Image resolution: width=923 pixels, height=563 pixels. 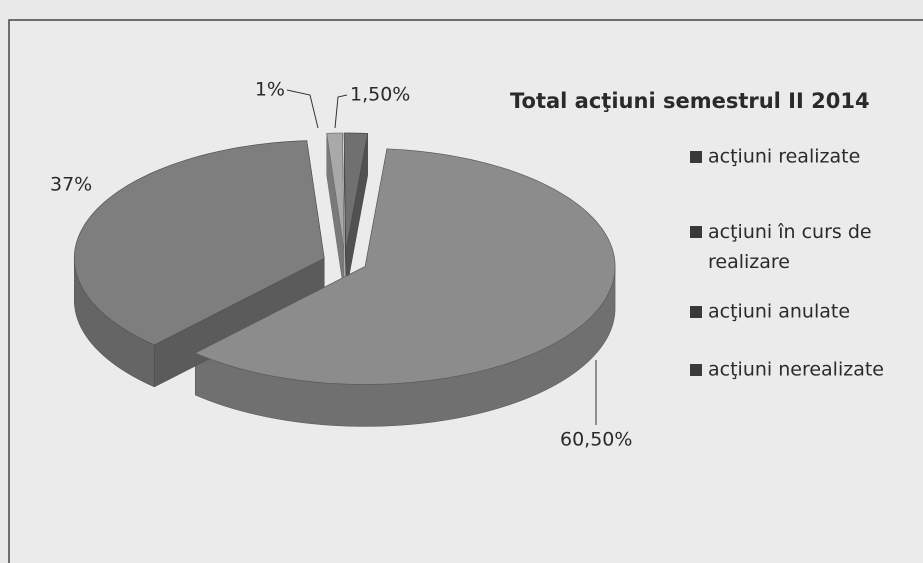 I want to click on data-label: 37%, so click(x=71, y=185).